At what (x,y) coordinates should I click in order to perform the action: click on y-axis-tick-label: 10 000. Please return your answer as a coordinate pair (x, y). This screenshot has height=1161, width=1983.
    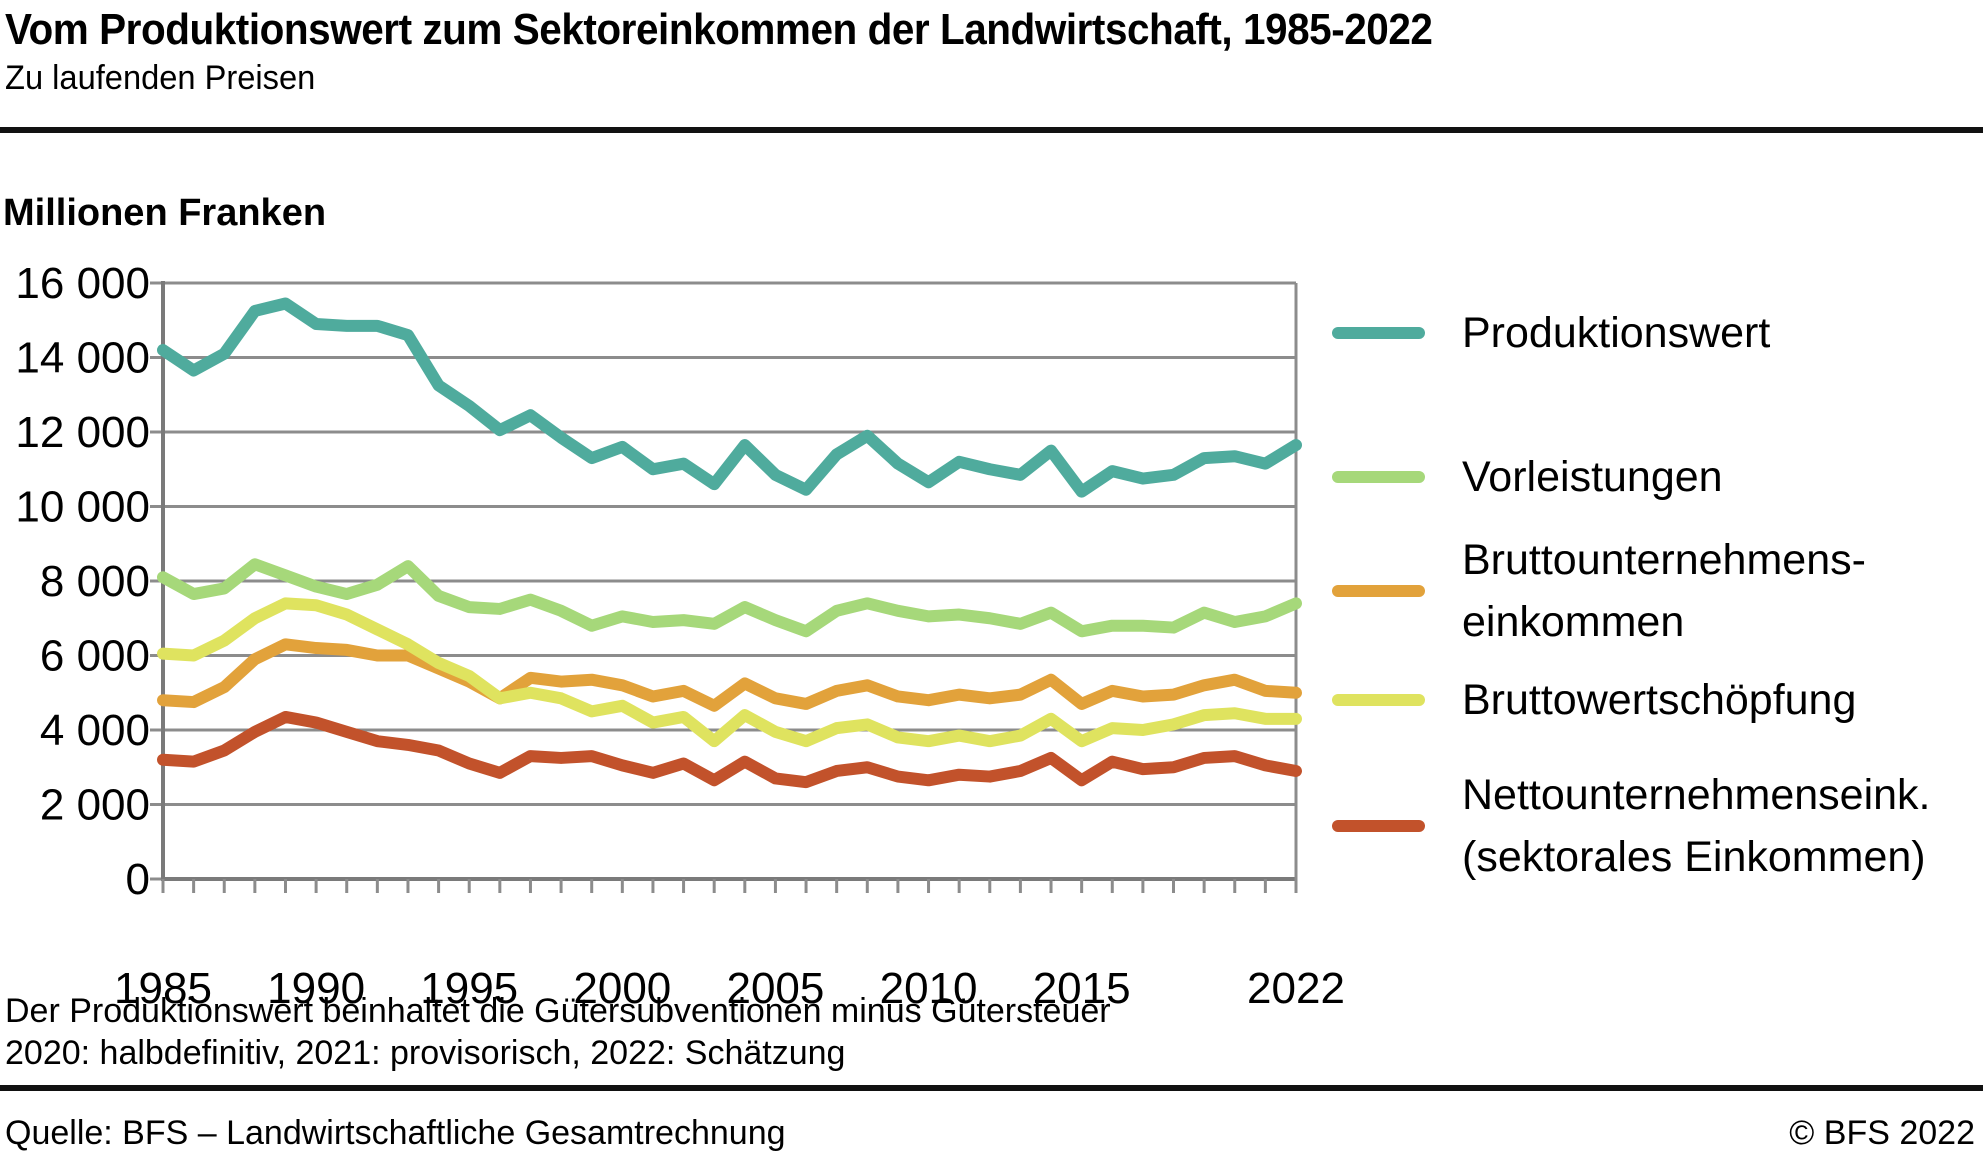
    Looking at the image, I should click on (82, 507).